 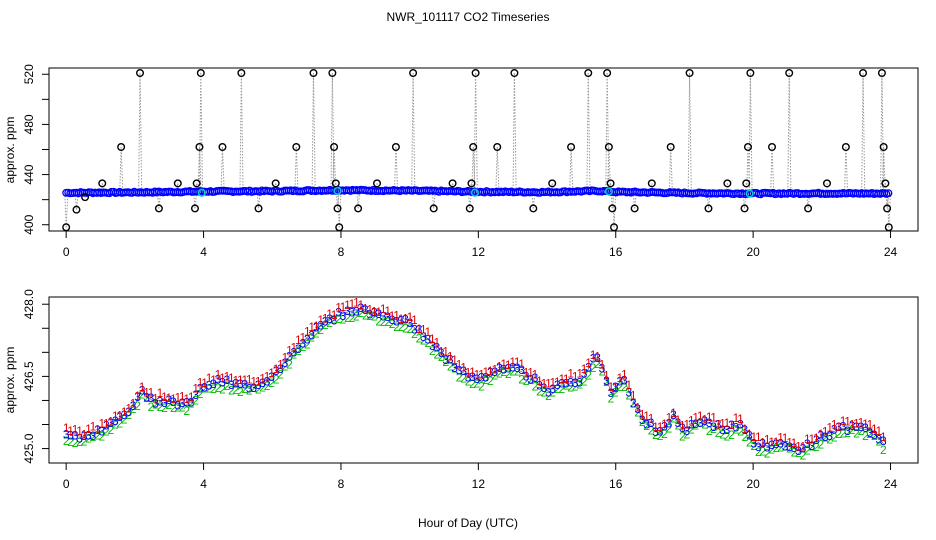 I want to click on top-x-axis: 0 4 8 12 16 20 24, so click(x=480, y=245).